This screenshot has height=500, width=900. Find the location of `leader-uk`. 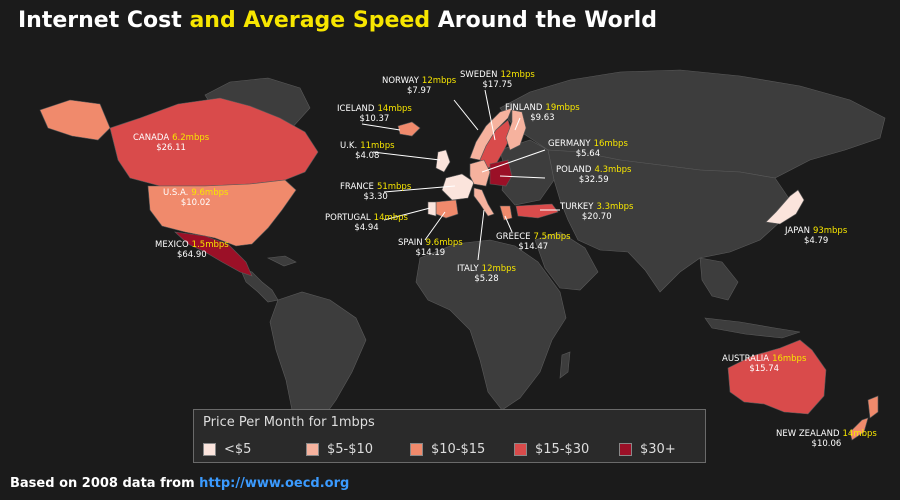

leader-uk is located at coordinates (406, 156).